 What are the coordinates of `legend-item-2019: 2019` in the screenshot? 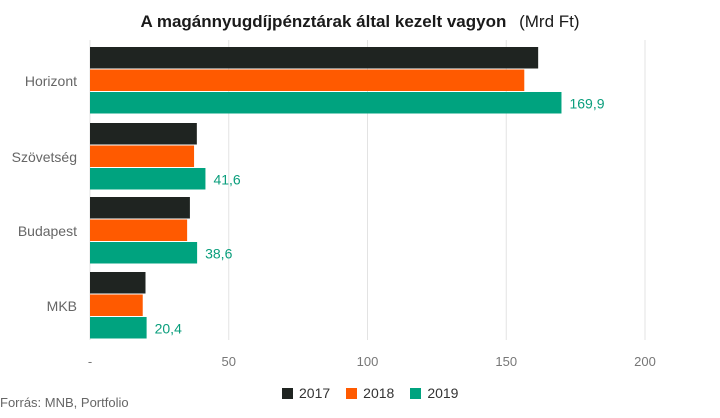 It's located at (434, 393).